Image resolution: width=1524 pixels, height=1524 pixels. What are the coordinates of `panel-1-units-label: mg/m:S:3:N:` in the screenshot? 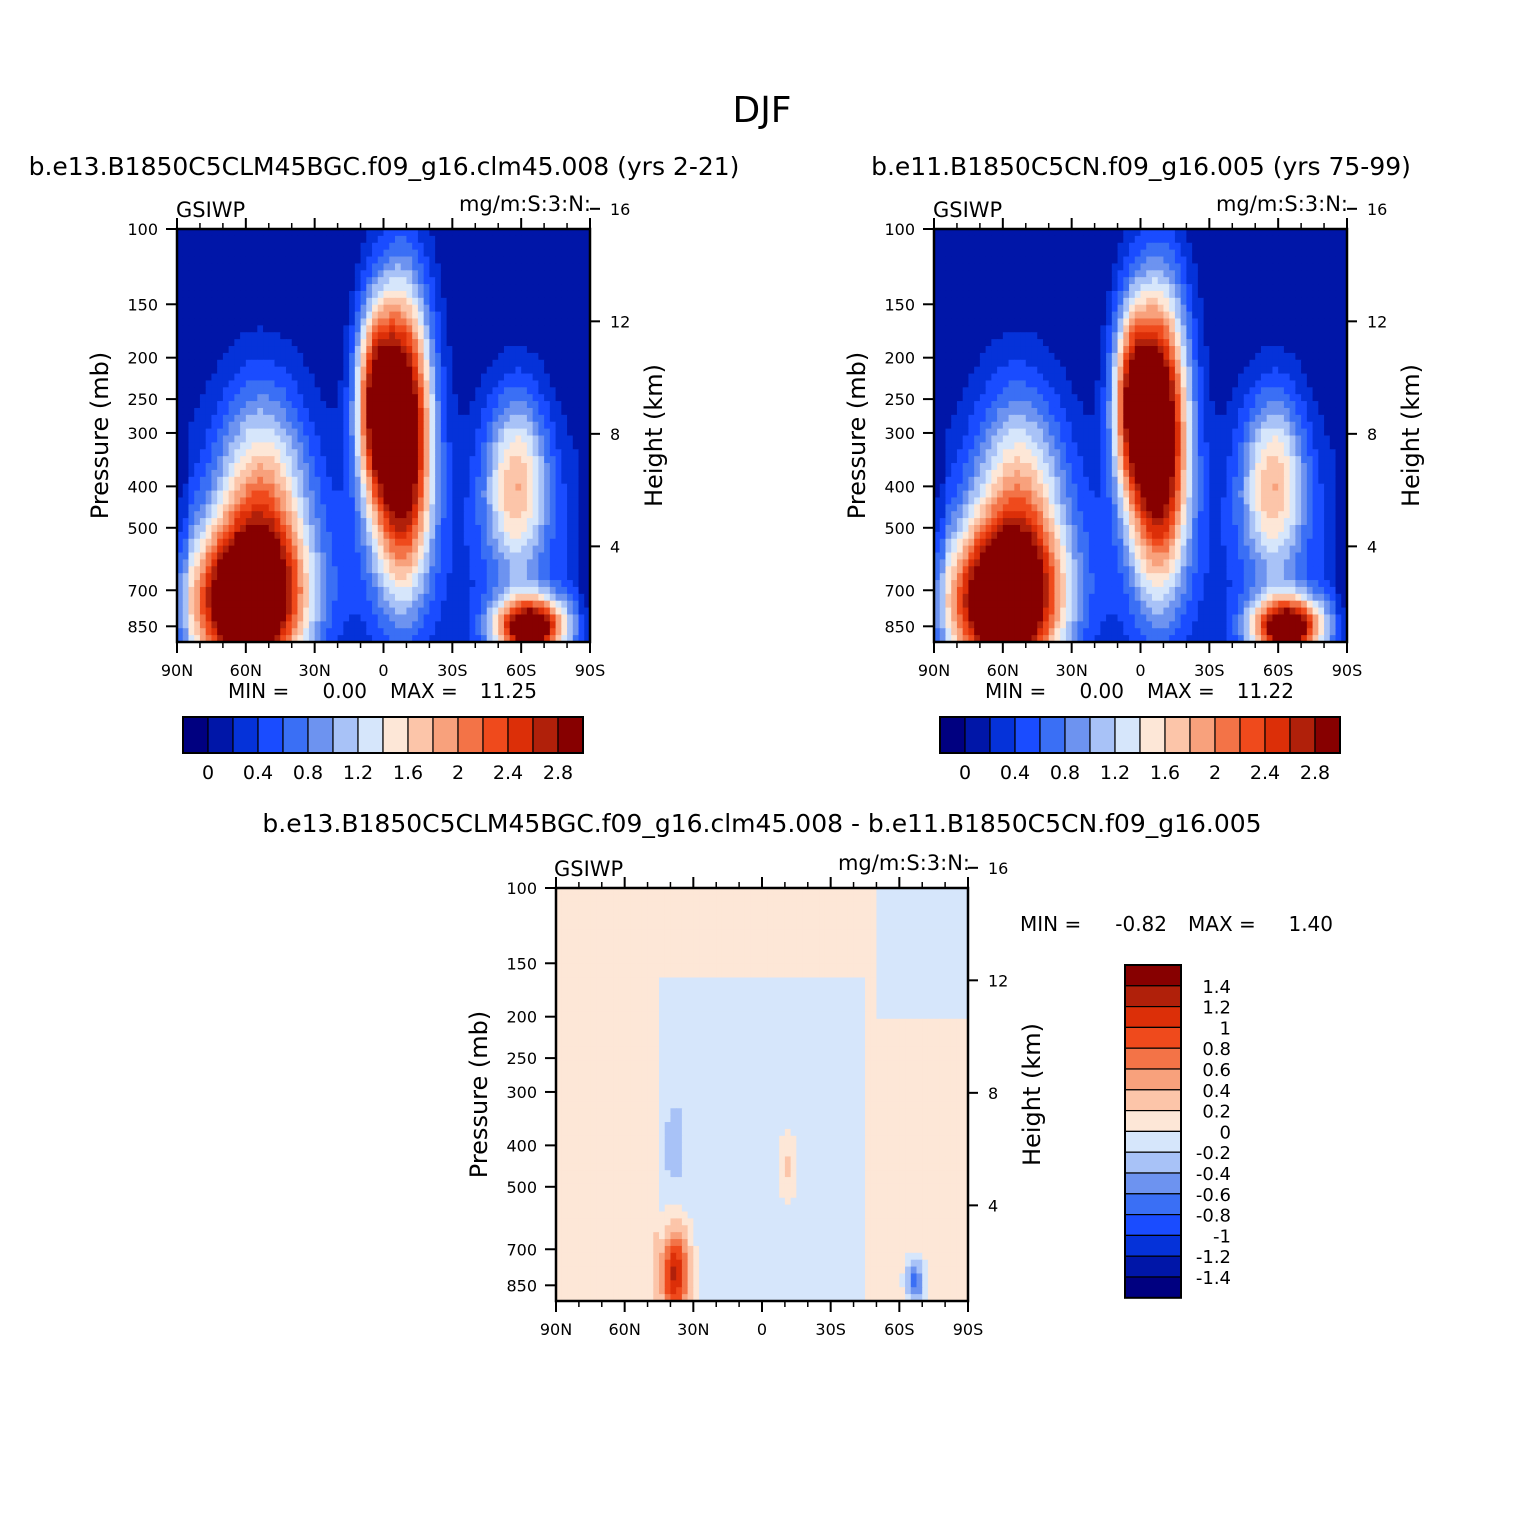 It's located at (525, 204).